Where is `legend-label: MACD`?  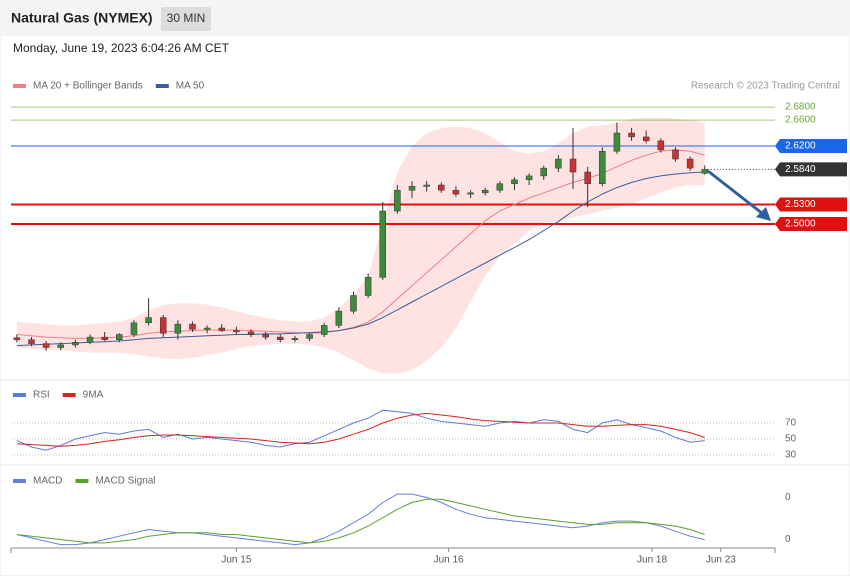 legend-label: MACD is located at coordinates (47, 481).